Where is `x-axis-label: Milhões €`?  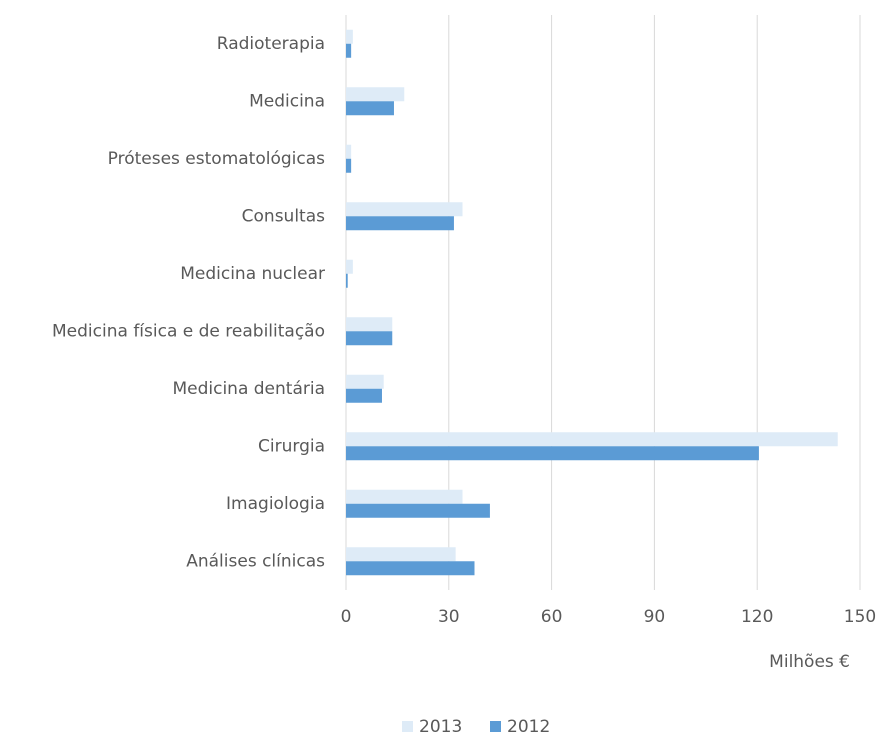 x-axis-label: Milhões € is located at coordinates (809, 662).